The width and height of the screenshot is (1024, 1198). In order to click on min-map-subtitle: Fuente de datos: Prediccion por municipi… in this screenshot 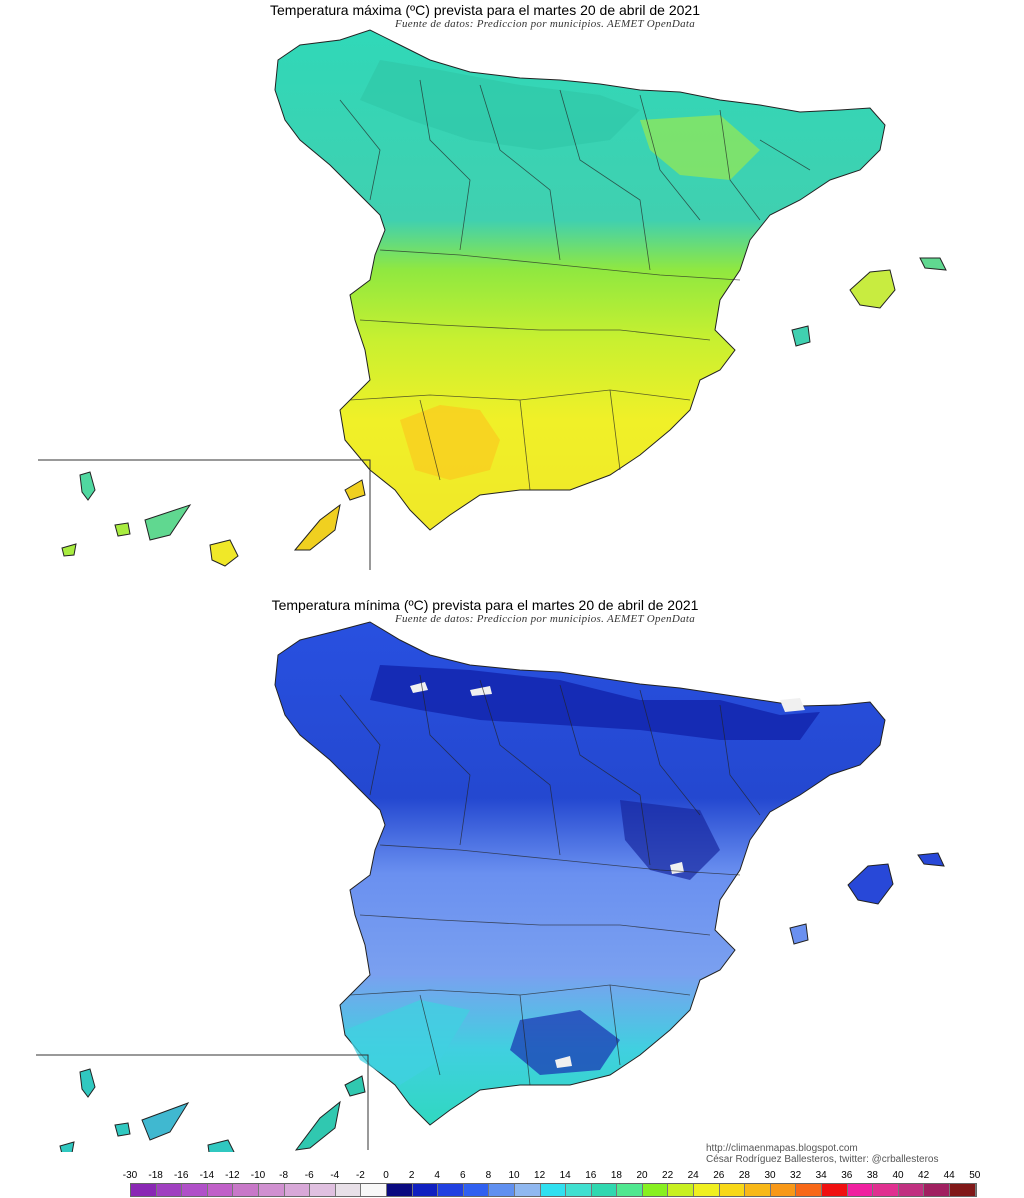, I will do `click(545, 619)`.